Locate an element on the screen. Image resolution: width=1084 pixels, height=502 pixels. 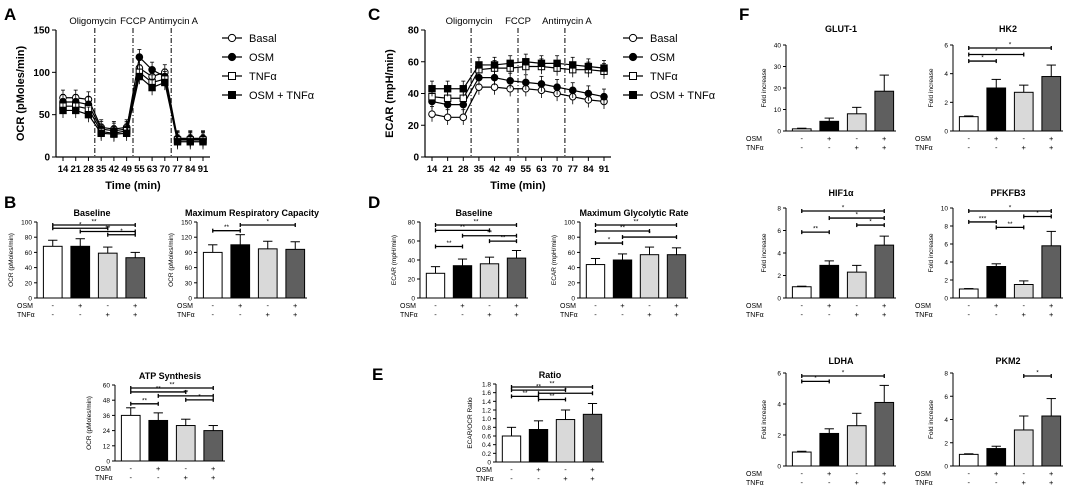
y-tick-label: 1.0 is located at coordinates (486, 419).